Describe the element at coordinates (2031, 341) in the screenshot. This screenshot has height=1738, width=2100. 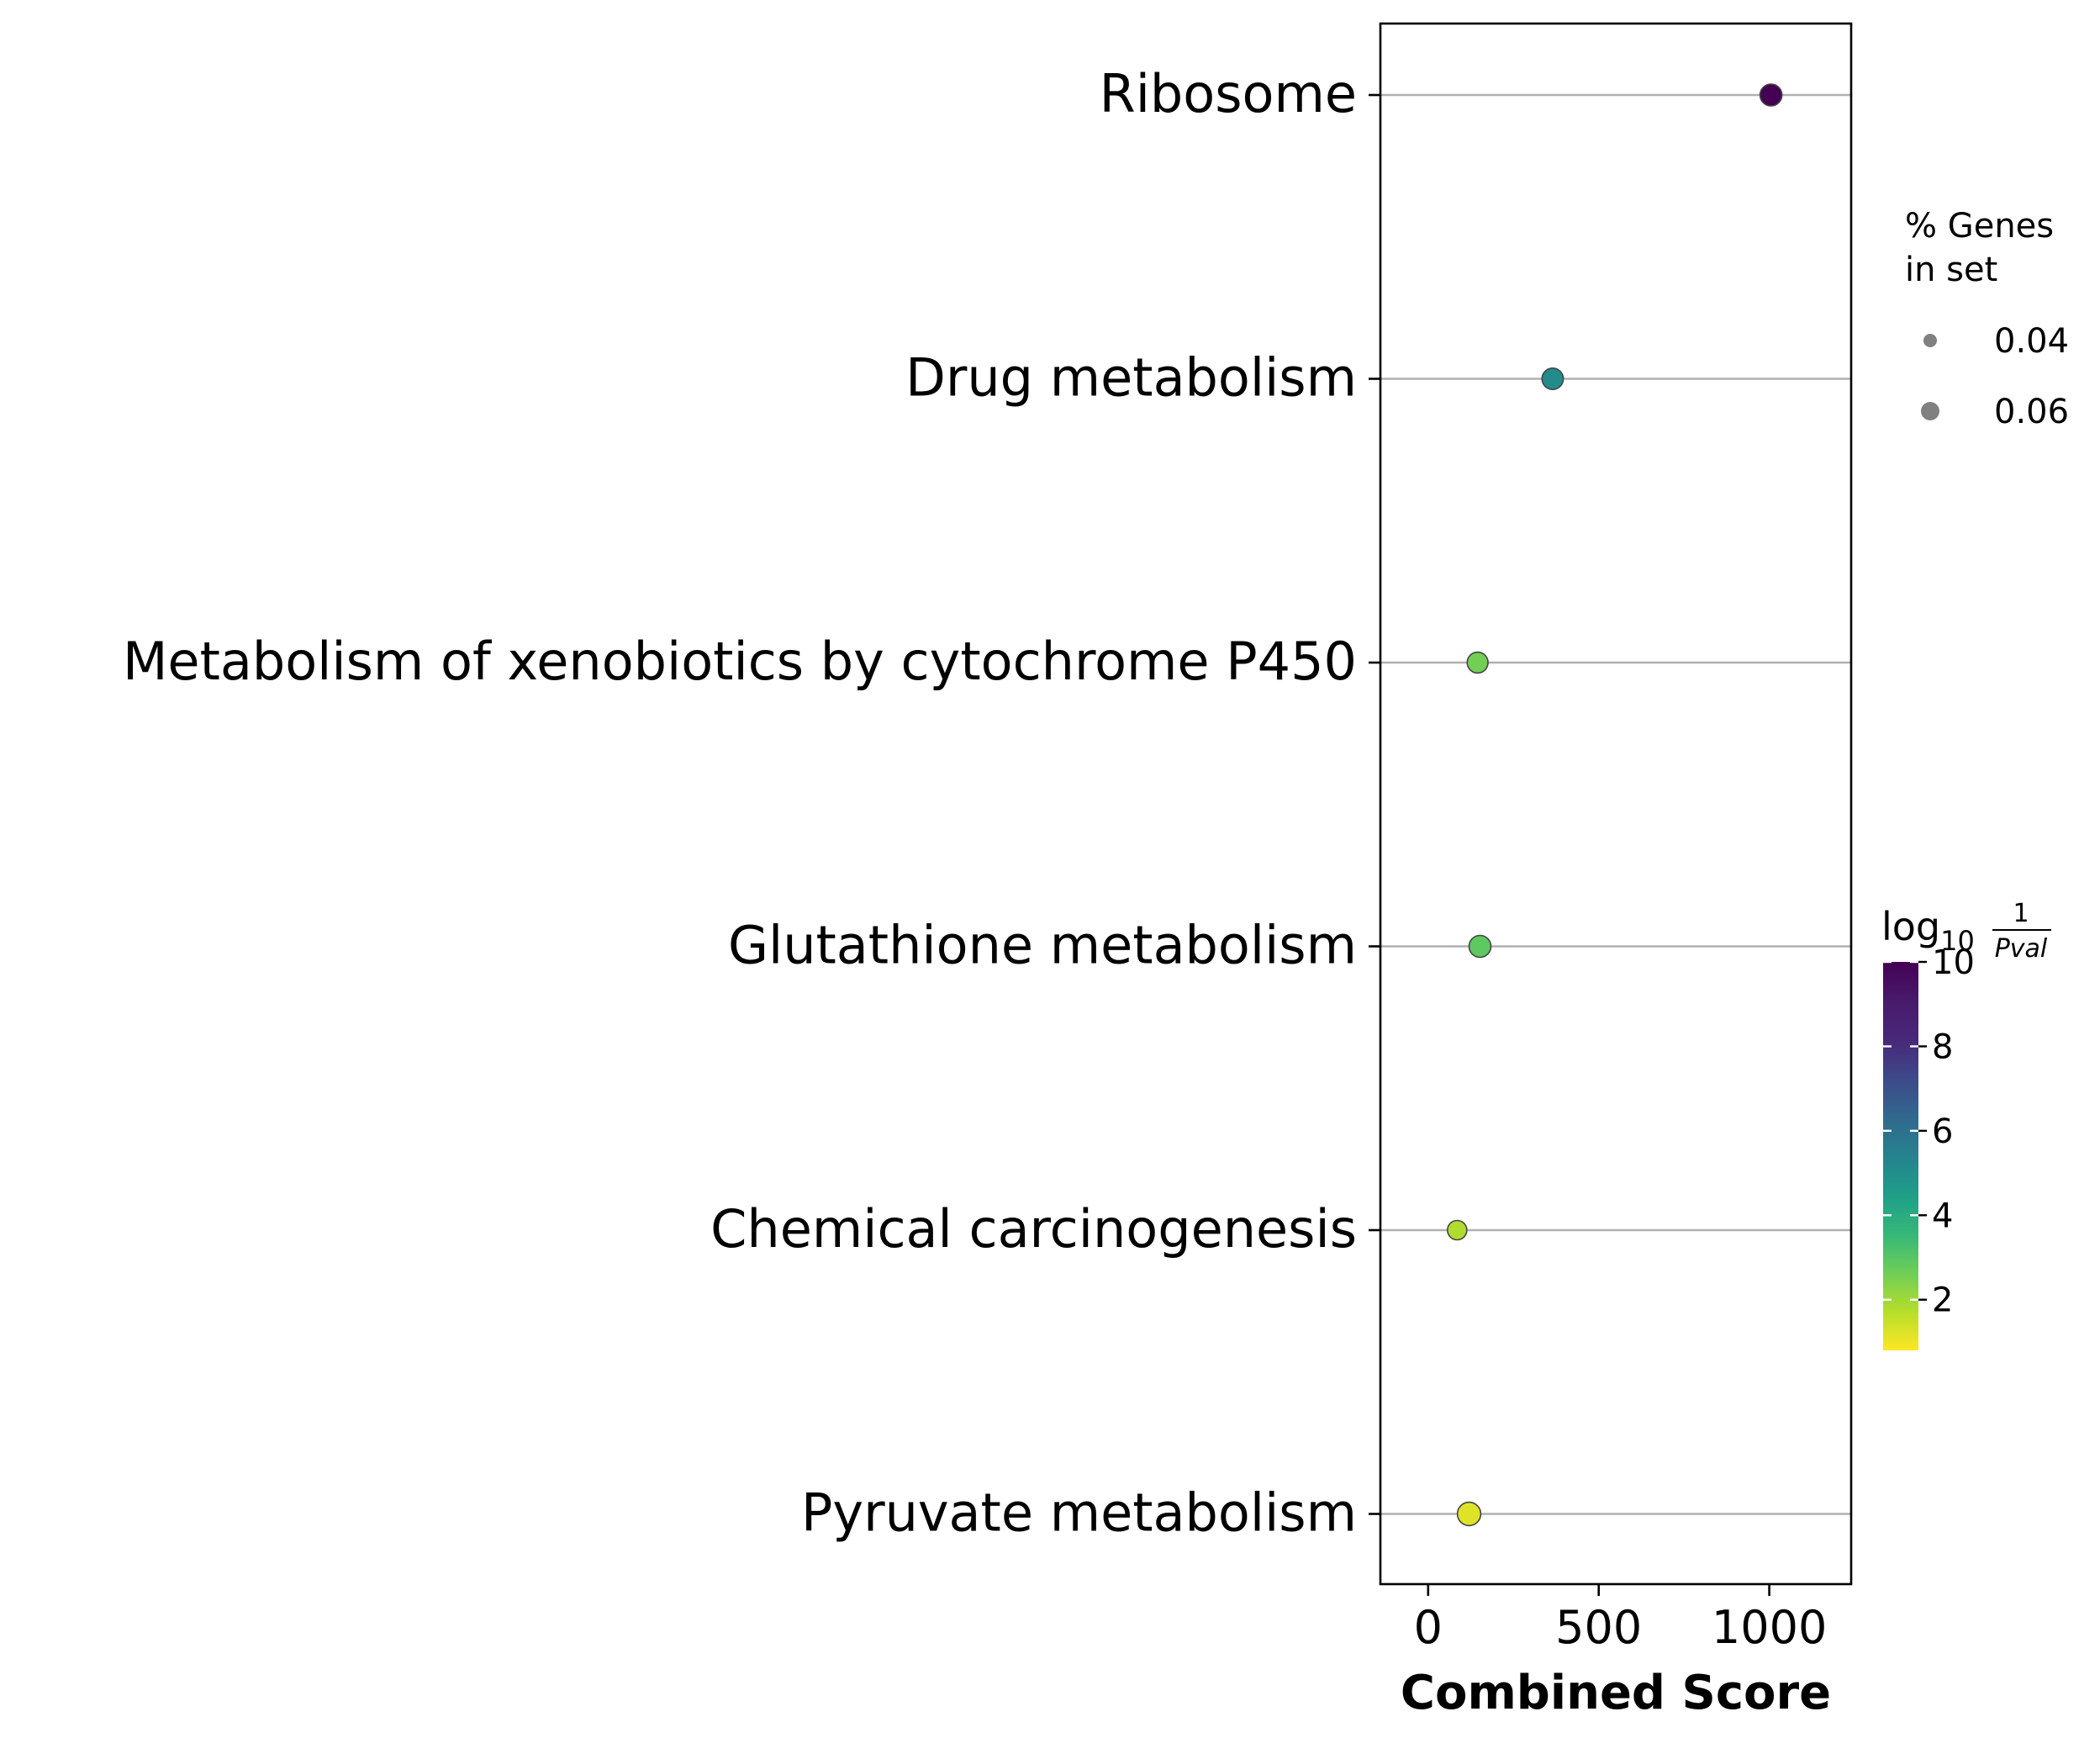
I see `size-legend-label: 0.04` at that location.